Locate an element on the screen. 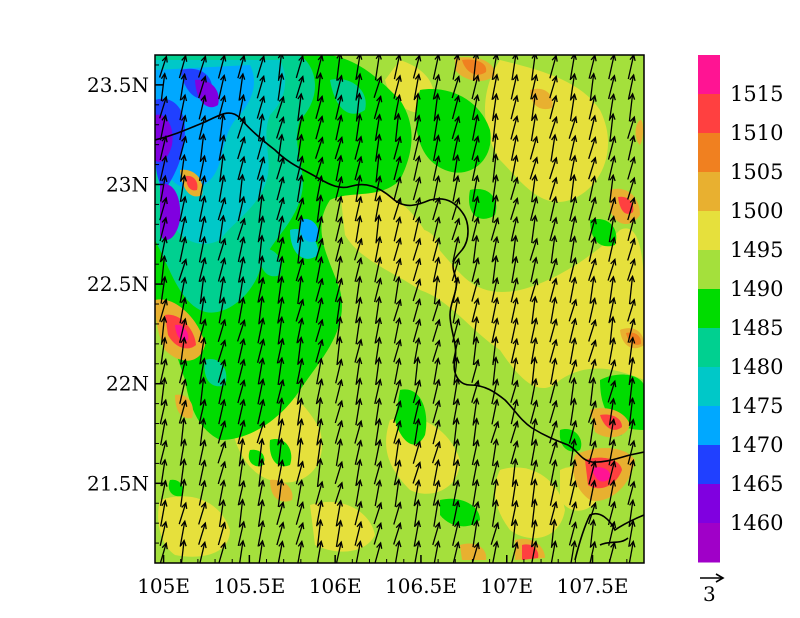 The height and width of the screenshot is (618, 800). x-tick-label: 106.5E is located at coordinates (421, 586).